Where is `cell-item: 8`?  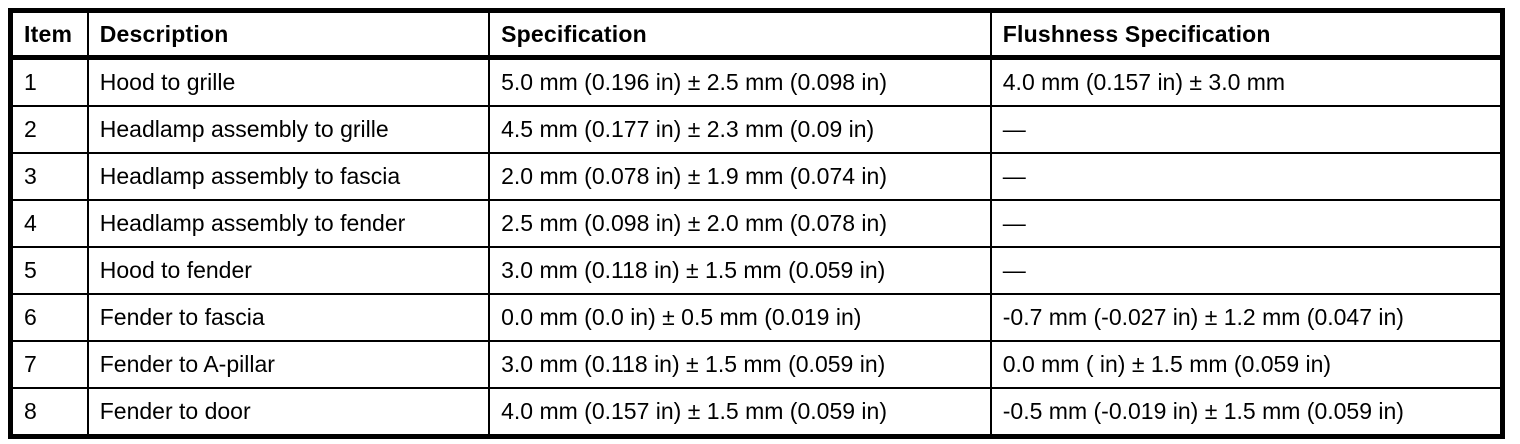 cell-item: 8 is located at coordinates (49, 412).